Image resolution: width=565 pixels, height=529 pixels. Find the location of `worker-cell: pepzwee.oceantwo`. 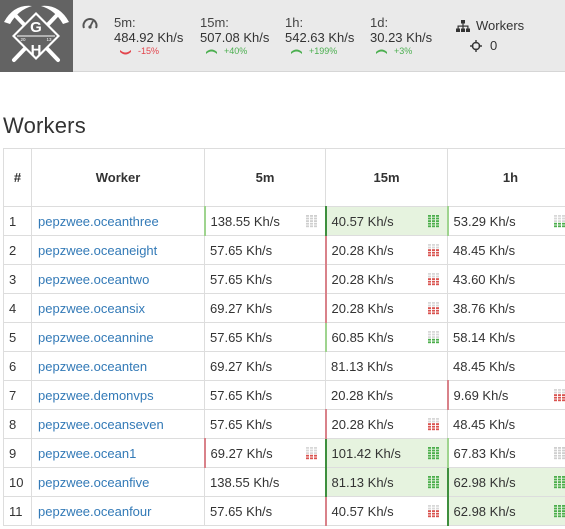

worker-cell: pepzwee.oceantwo is located at coordinates (118, 279).